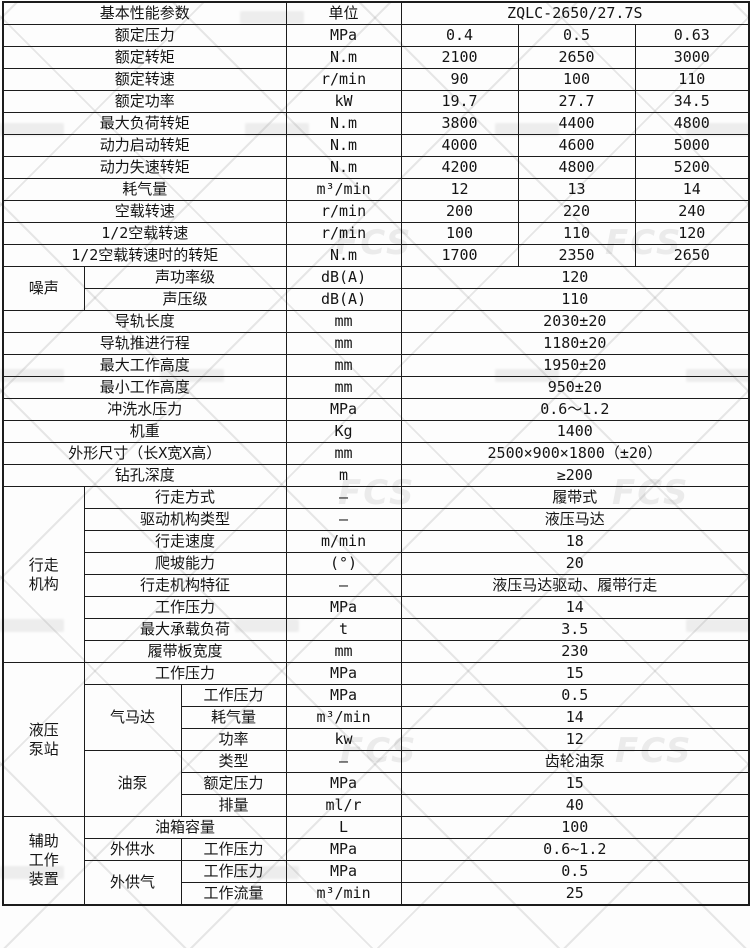 This screenshot has width=750, height=948. What do you see at coordinates (575, 365) in the screenshot?
I see `value-cell: 1950±20` at bounding box center [575, 365].